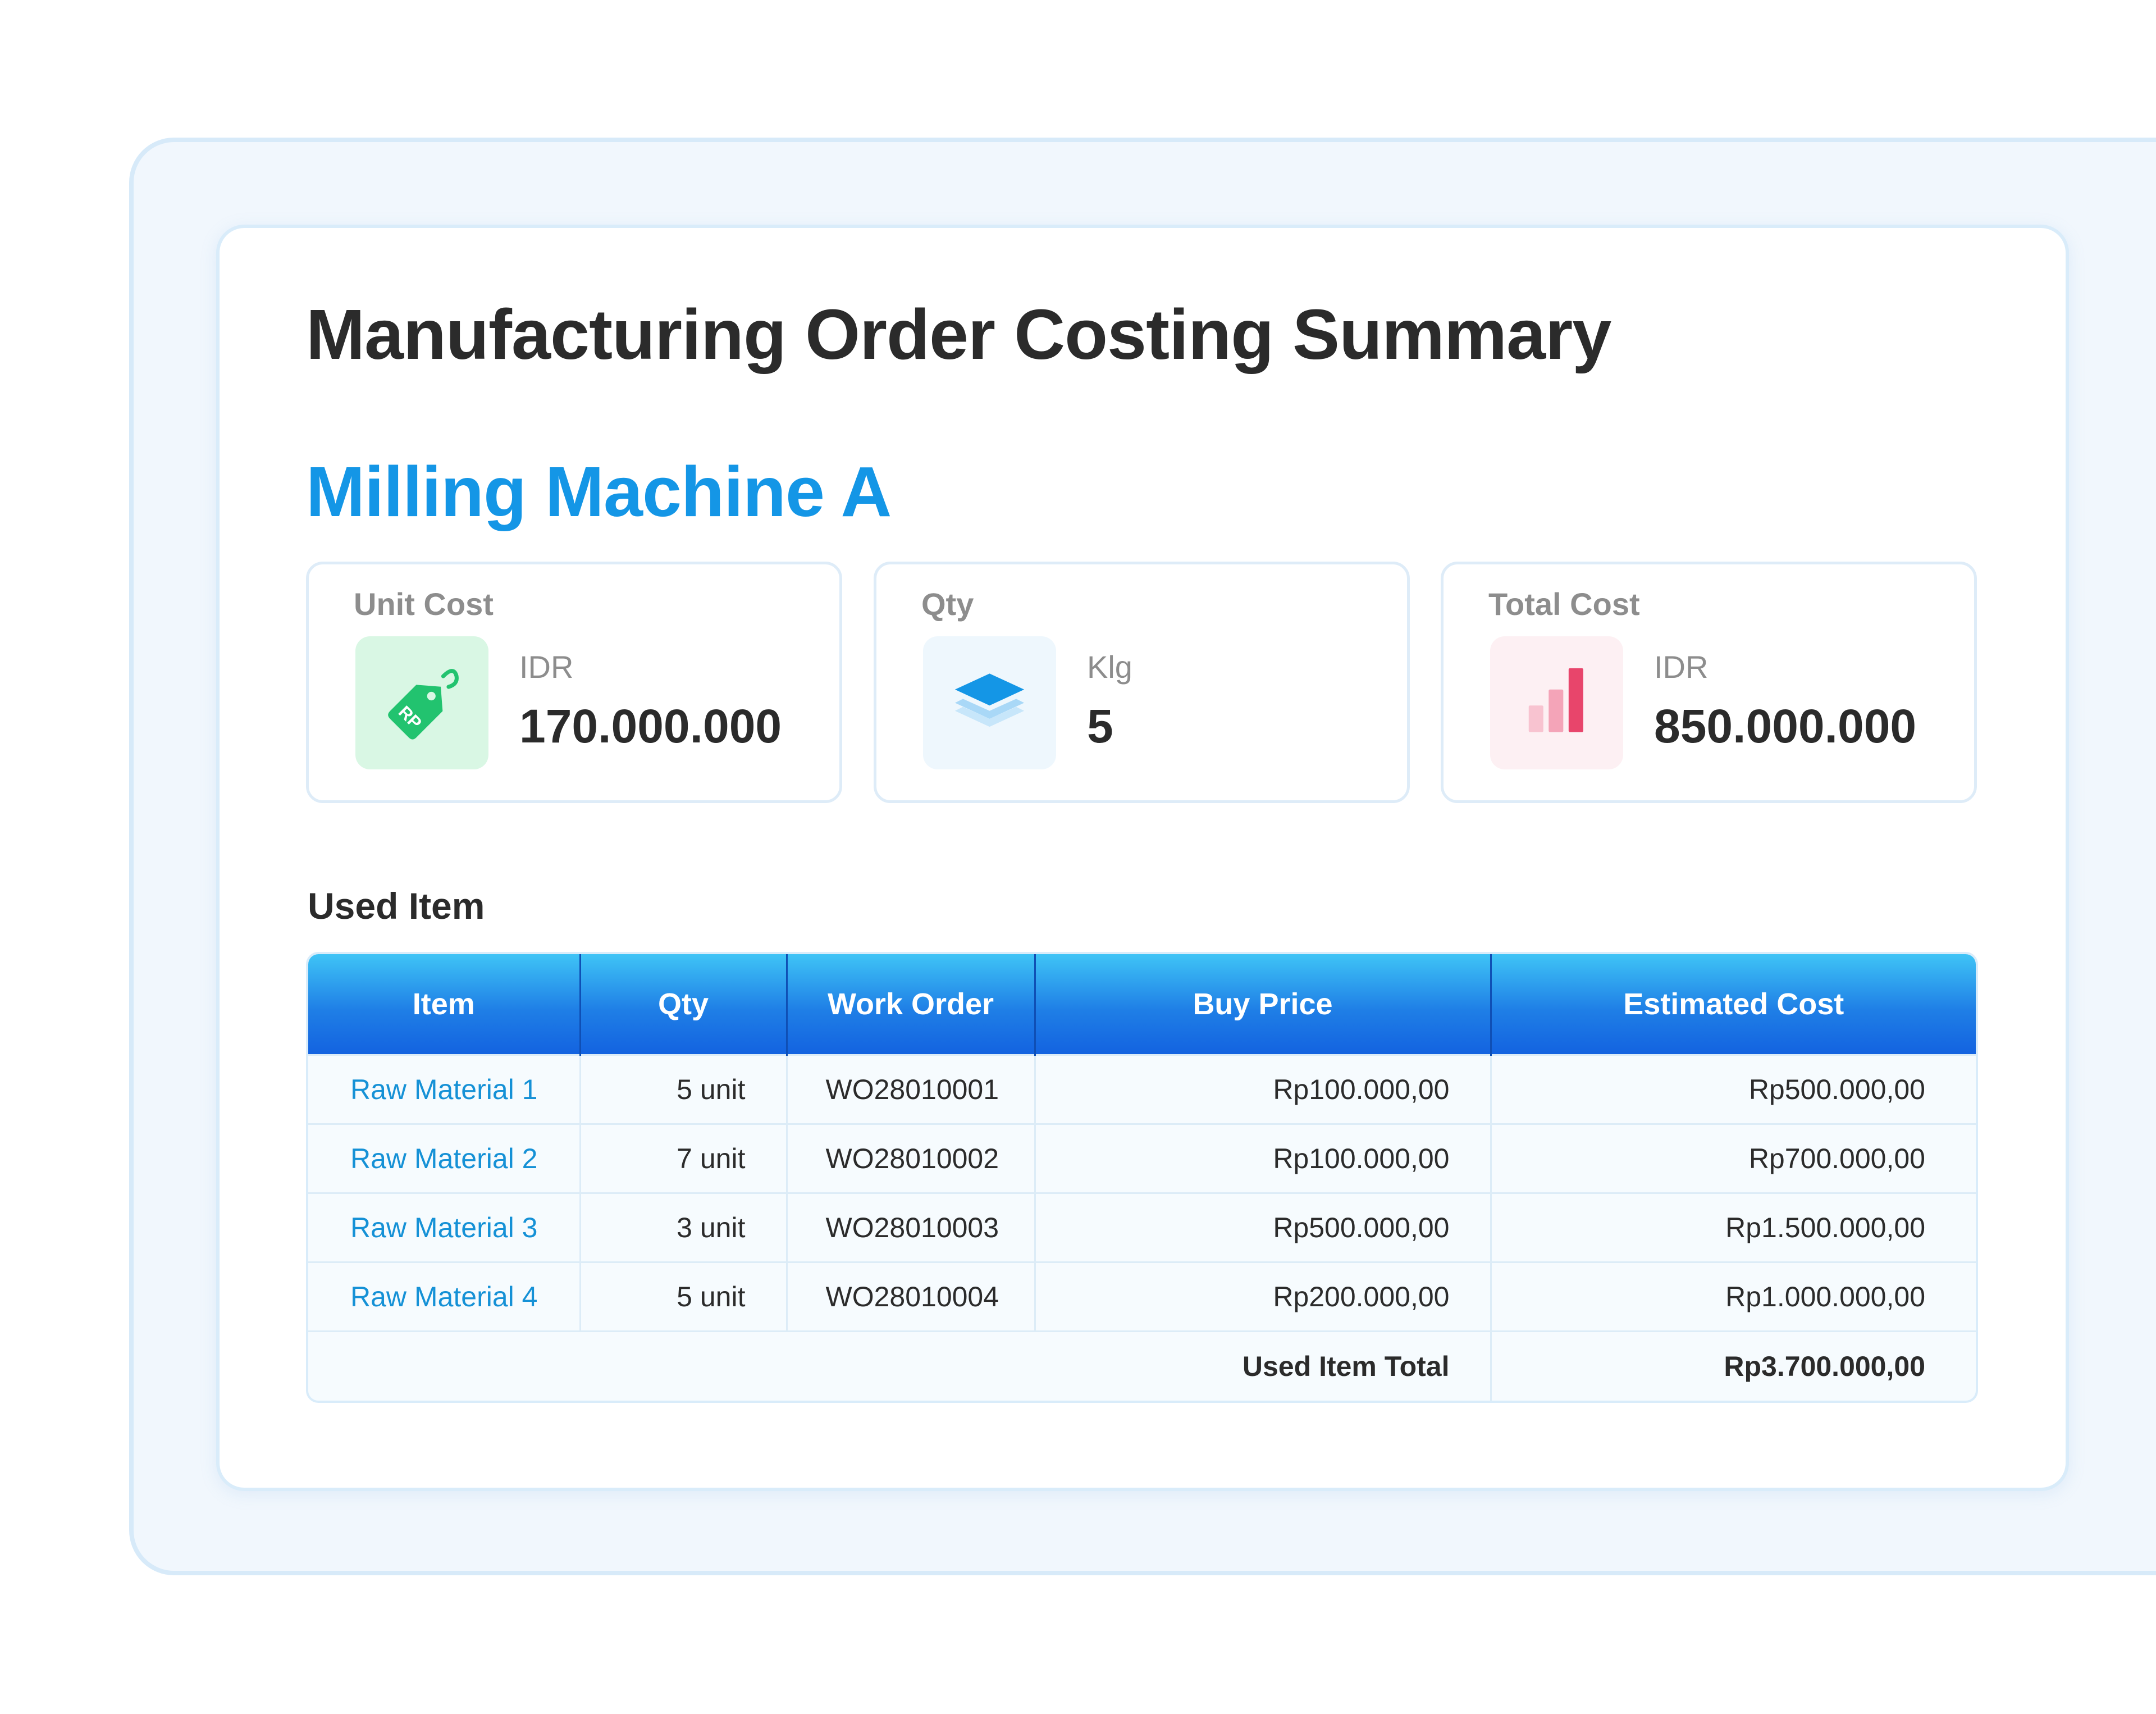 This screenshot has height=1714, width=2156. I want to click on stat-value: 5, so click(1100, 726).